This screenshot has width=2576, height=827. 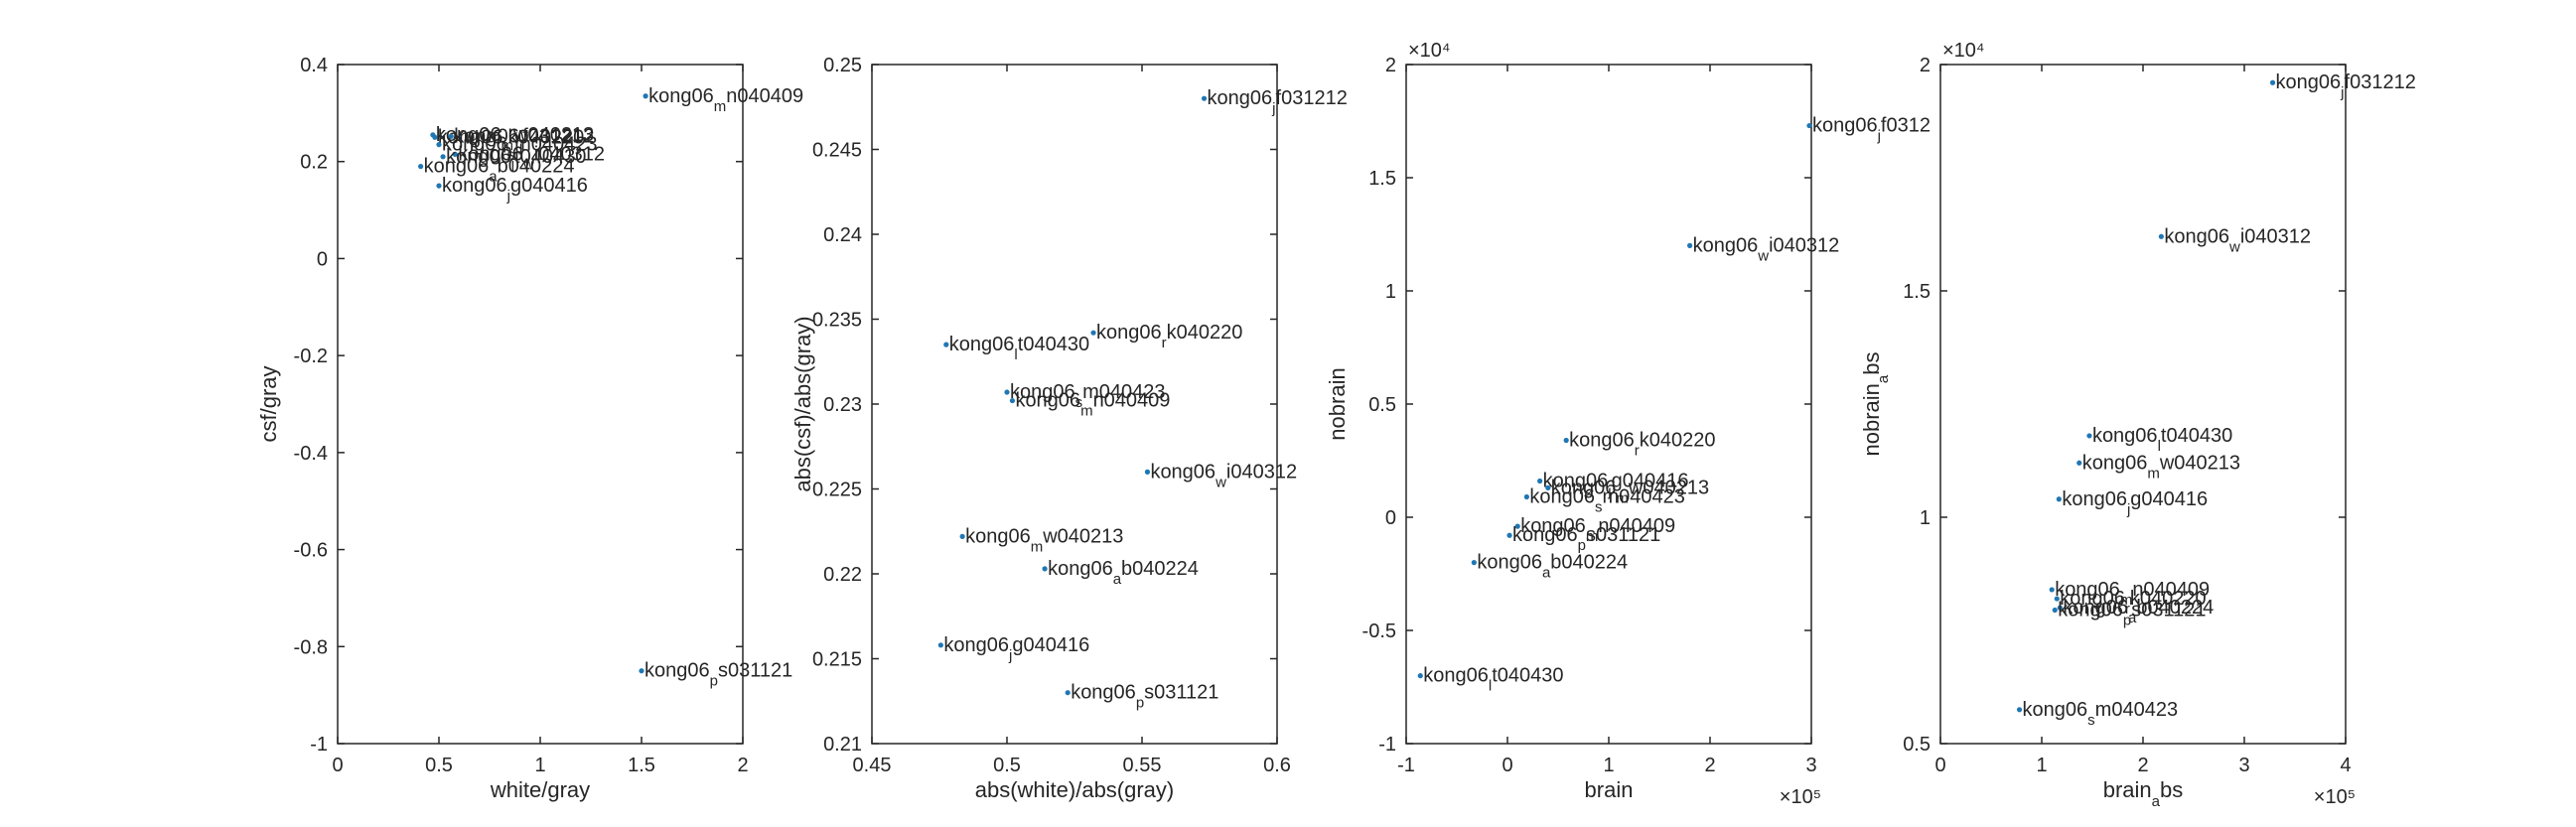 I want to click on y-tick-label: 0.245, so click(x=837, y=151).